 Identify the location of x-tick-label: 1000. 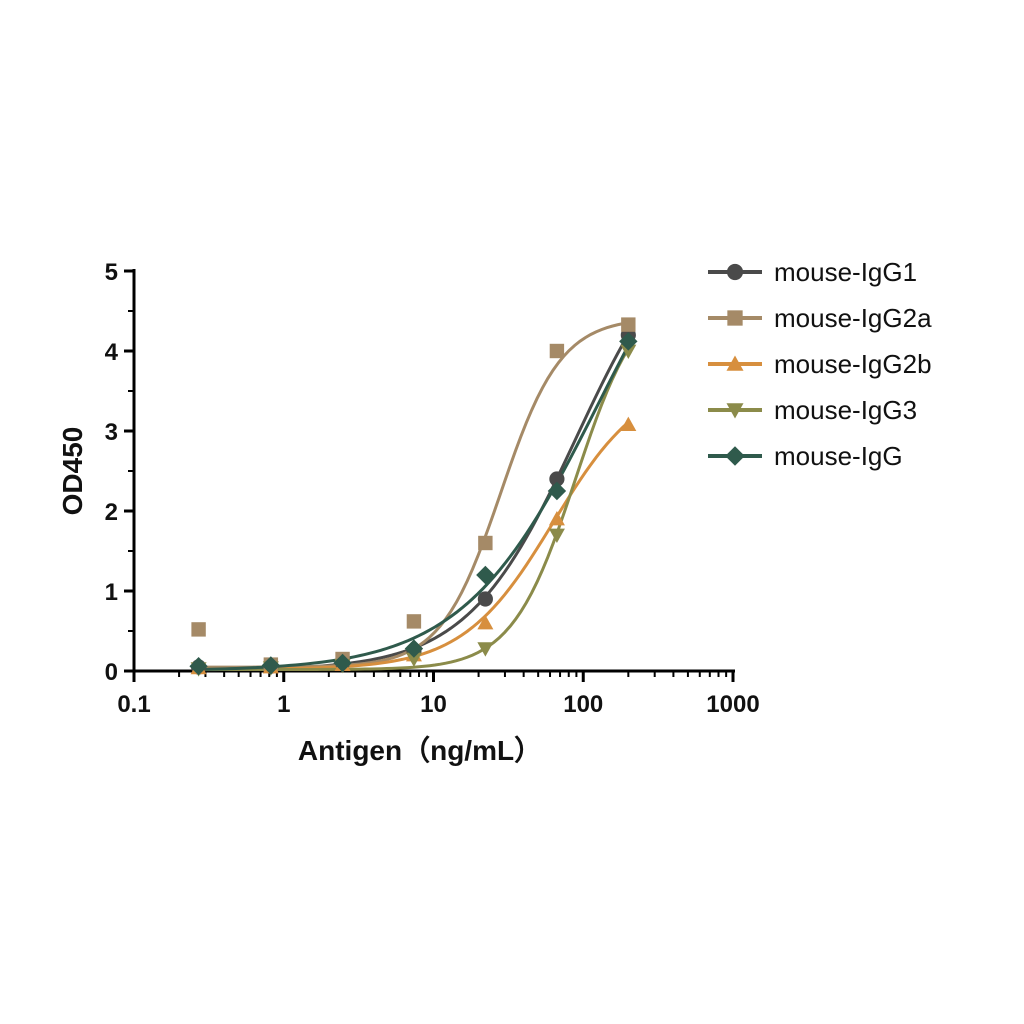
(732, 704).